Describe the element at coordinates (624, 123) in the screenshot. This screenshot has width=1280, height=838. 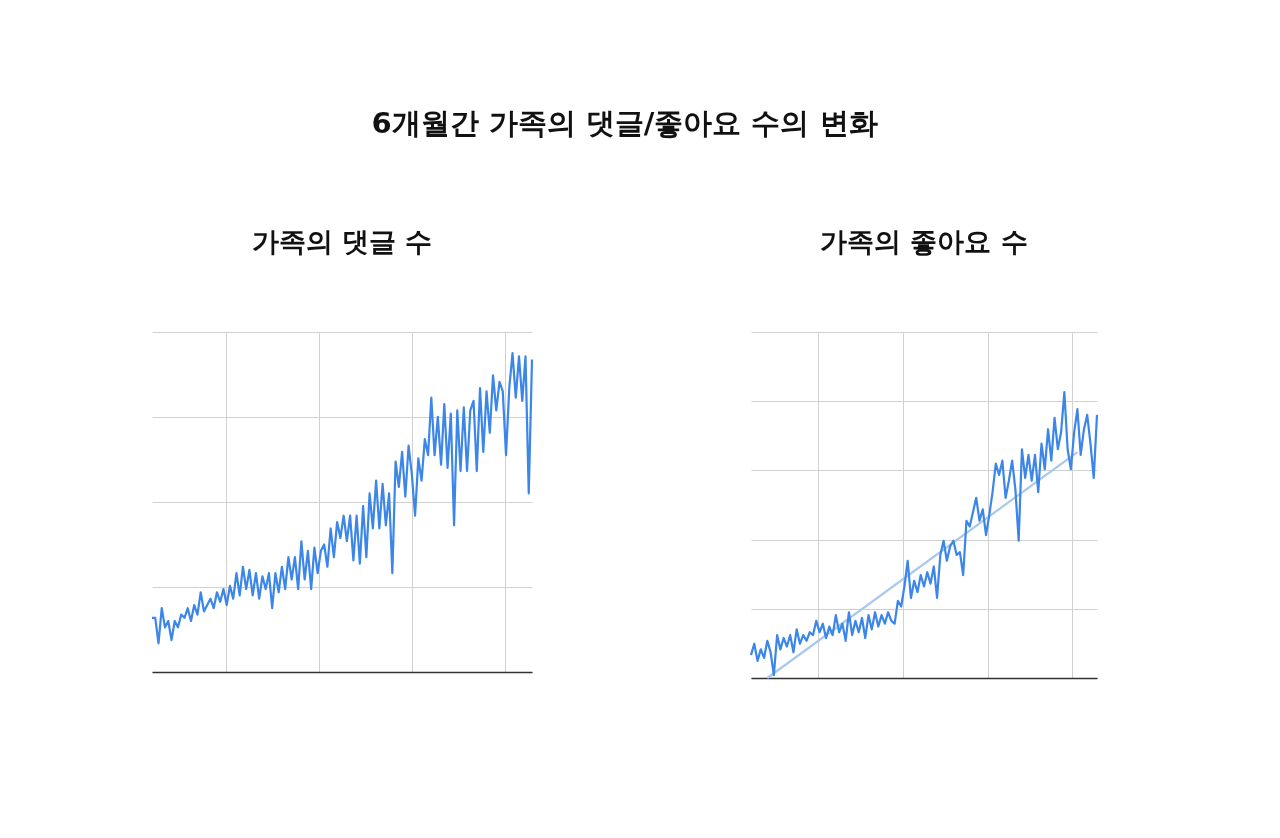
I see `text: 6개월간 가족의 댓글/좋아요 수의 변화` at that location.